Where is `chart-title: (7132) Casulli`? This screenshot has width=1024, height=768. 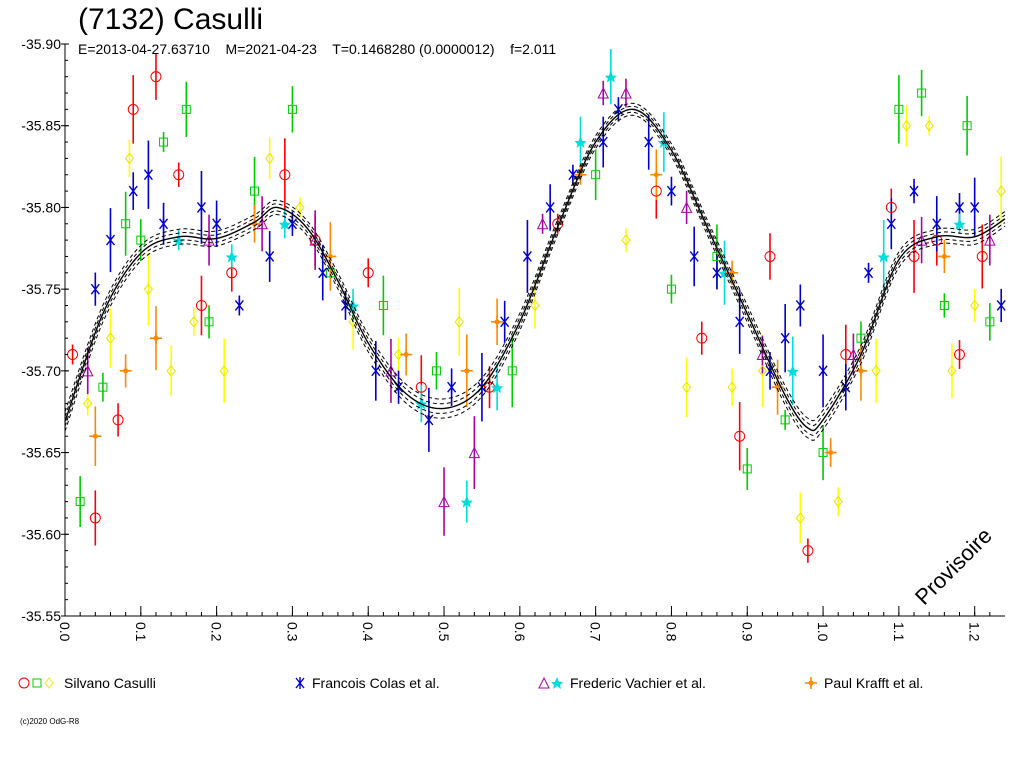
chart-title: (7132) Casulli is located at coordinates (171, 19).